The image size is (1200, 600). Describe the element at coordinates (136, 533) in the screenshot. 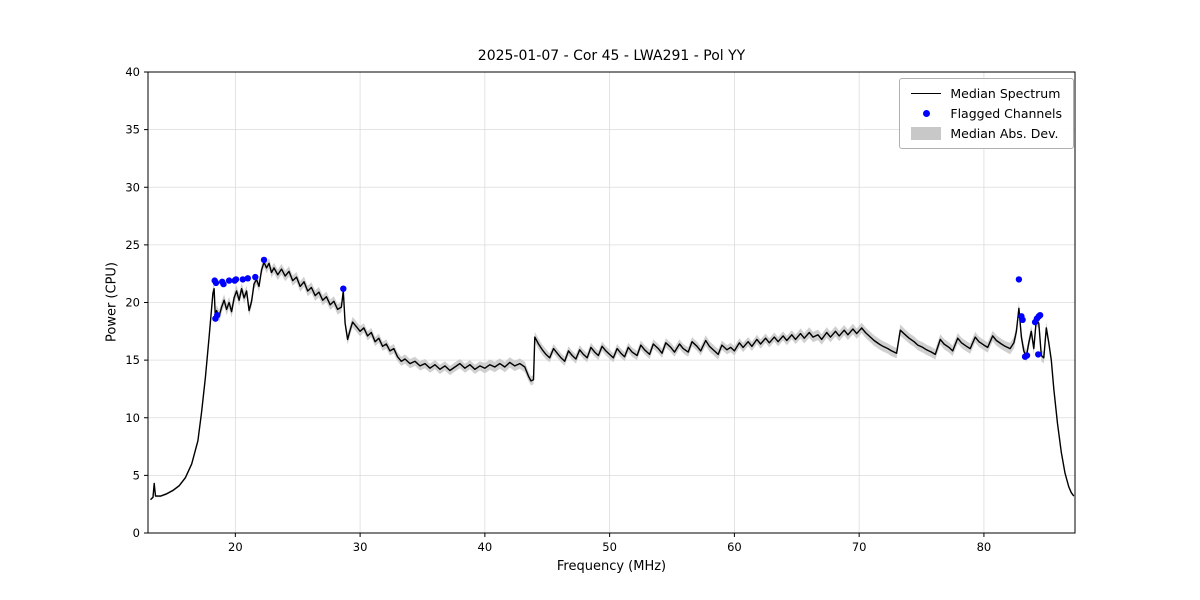

I see `y-tick-label: 0` at that location.